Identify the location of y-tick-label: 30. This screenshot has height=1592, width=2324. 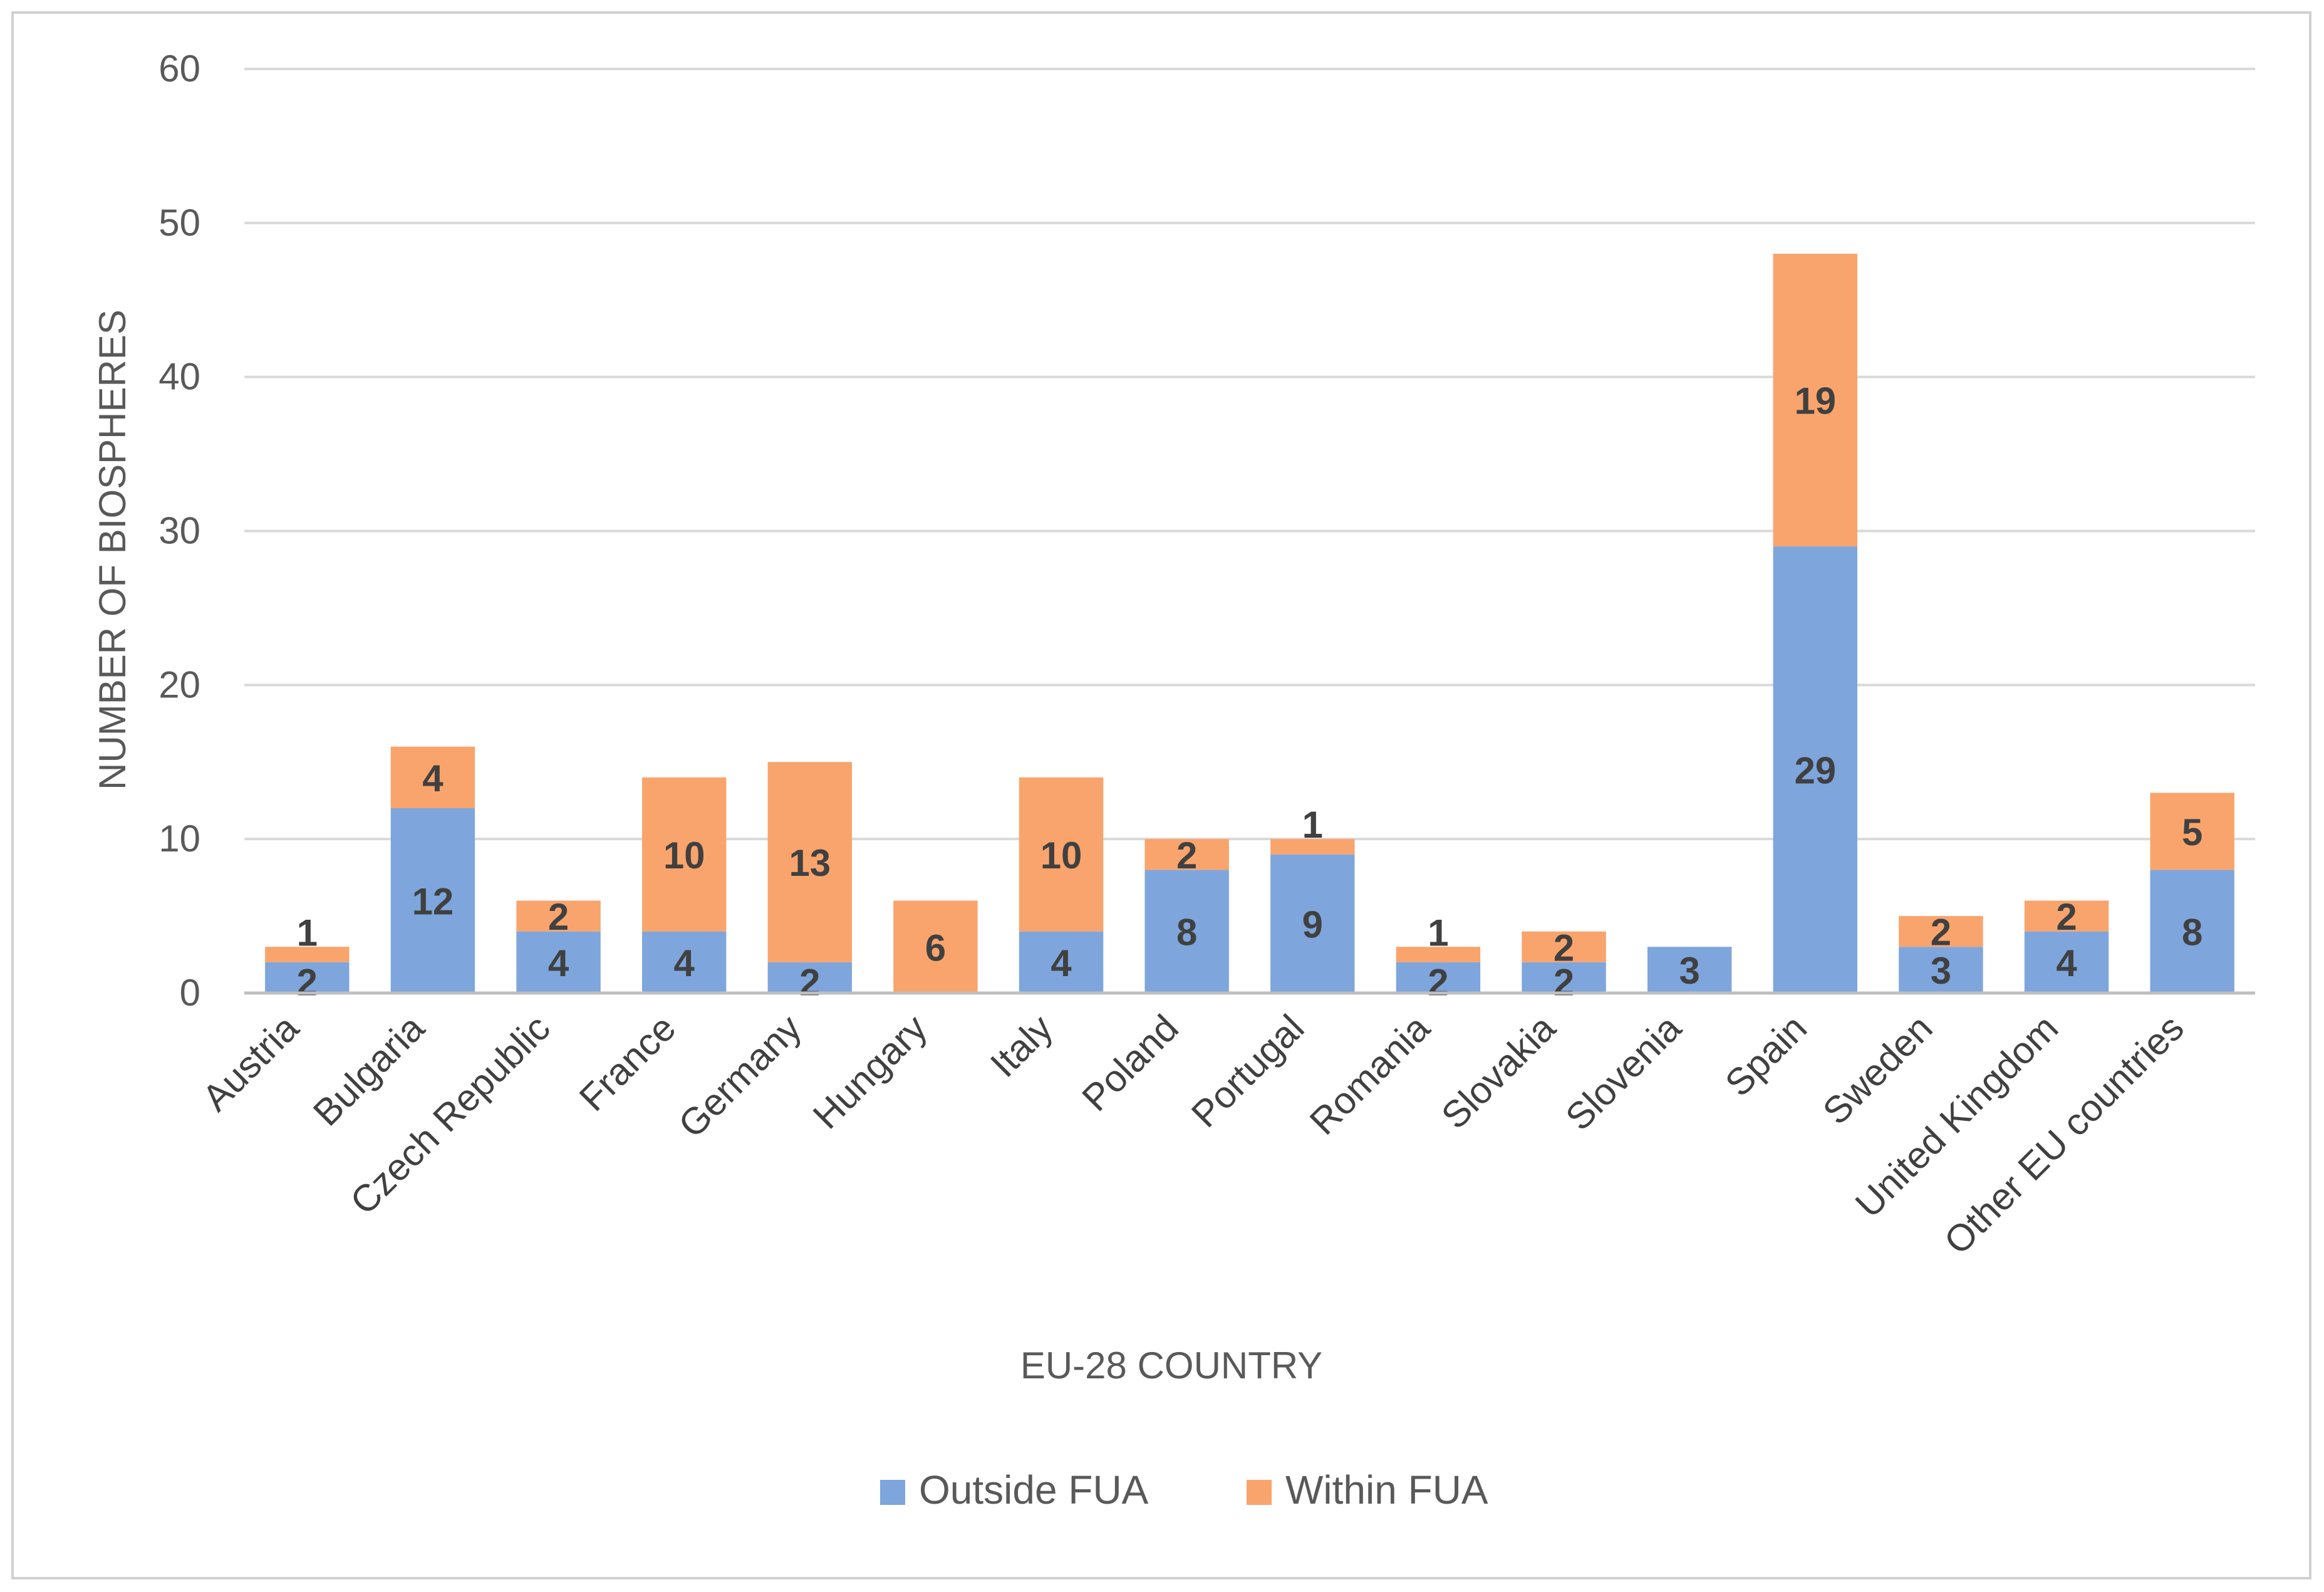
(179, 531).